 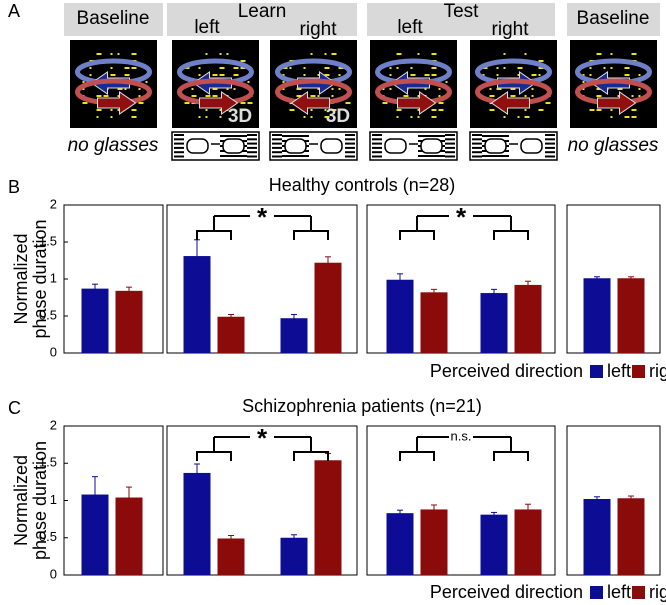 I want to click on y-tick-label: 2, so click(x=53, y=424).